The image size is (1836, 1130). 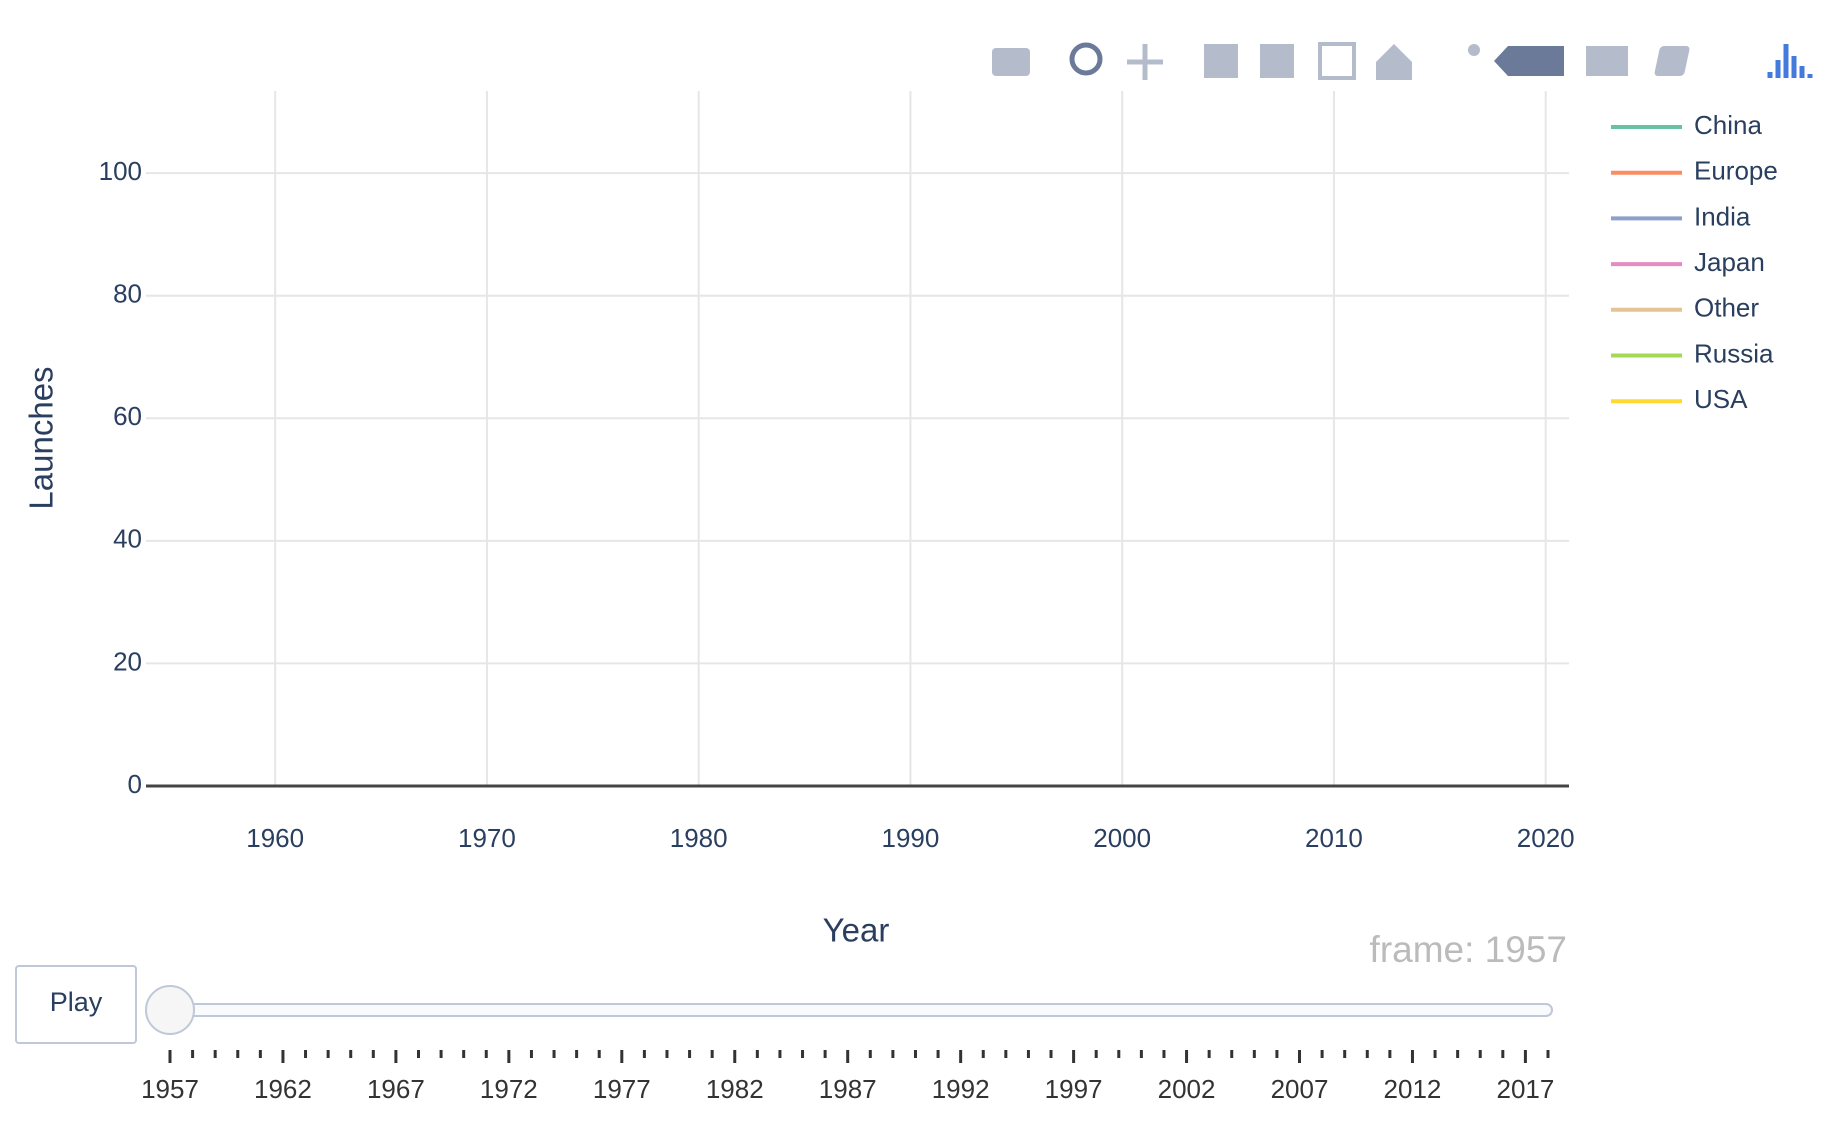 What do you see at coordinates (396, 1089) in the screenshot?
I see `slider-step-label: 1967` at bounding box center [396, 1089].